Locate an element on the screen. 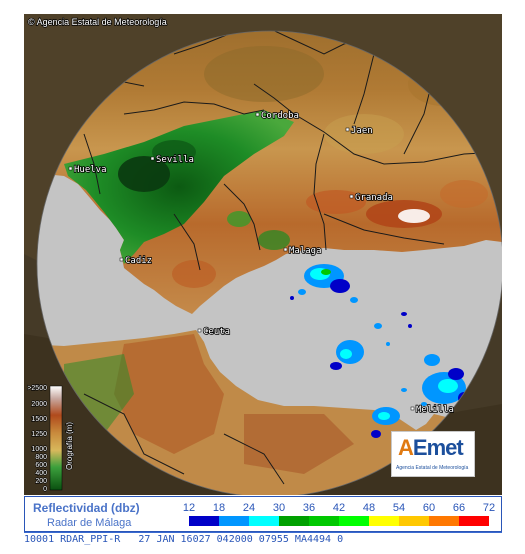 The width and height of the screenshot is (525, 554). city-sevilla: Sevilla is located at coordinates (172, 160).